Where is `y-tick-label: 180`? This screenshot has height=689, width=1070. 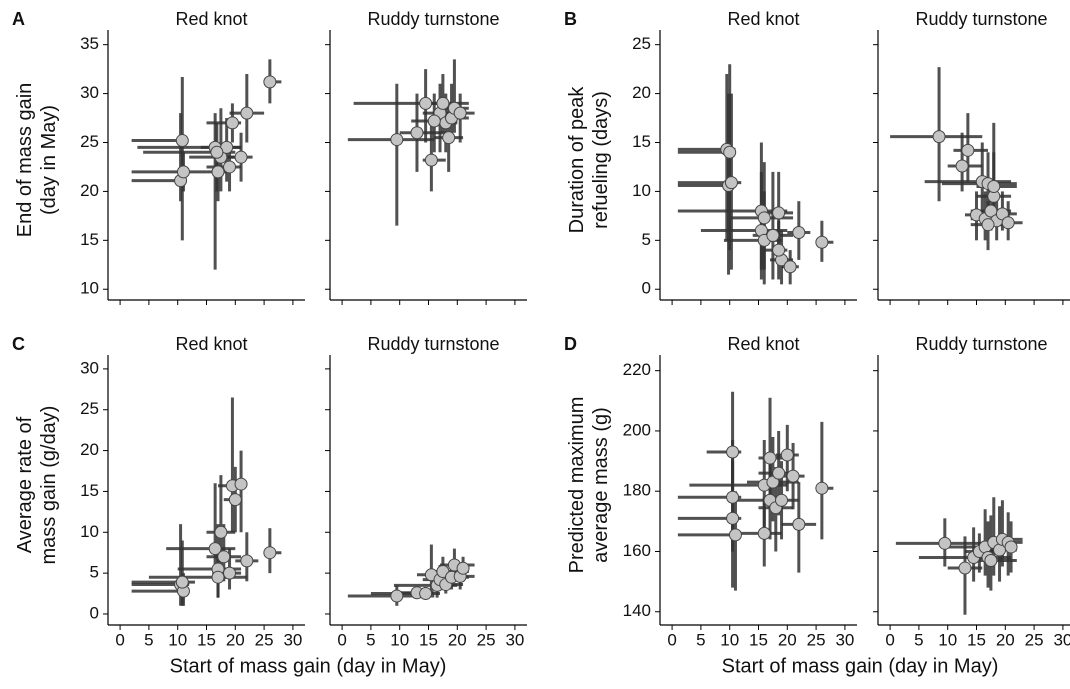
y-tick-label: 180 is located at coordinates (637, 490).